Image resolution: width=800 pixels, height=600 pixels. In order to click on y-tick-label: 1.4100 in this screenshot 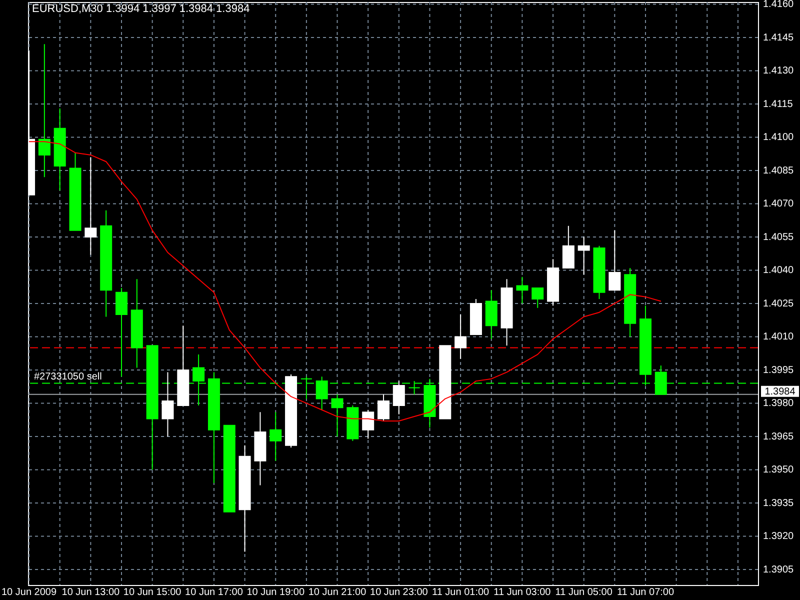, I will do `click(778, 138)`.